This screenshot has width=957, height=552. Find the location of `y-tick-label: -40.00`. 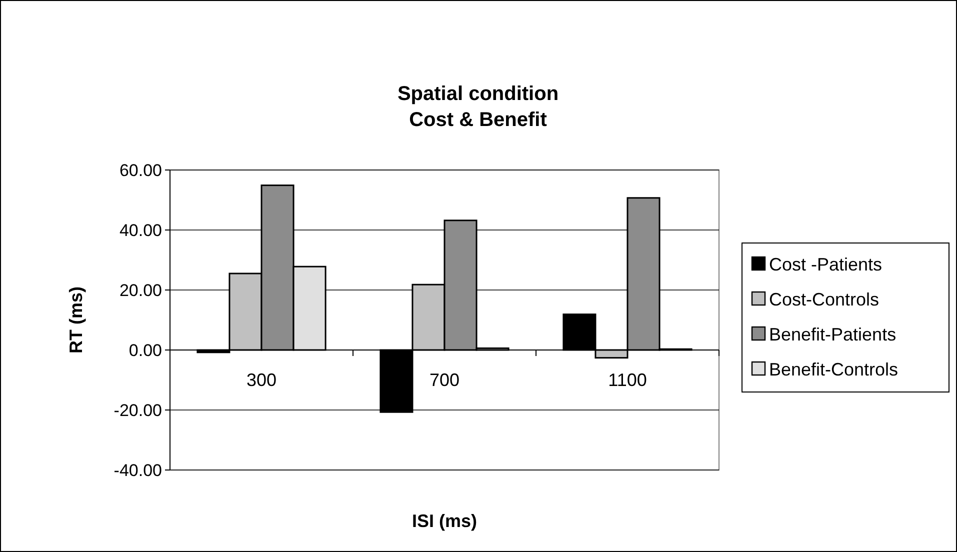

y-tick-label: -40.00 is located at coordinates (138, 470).